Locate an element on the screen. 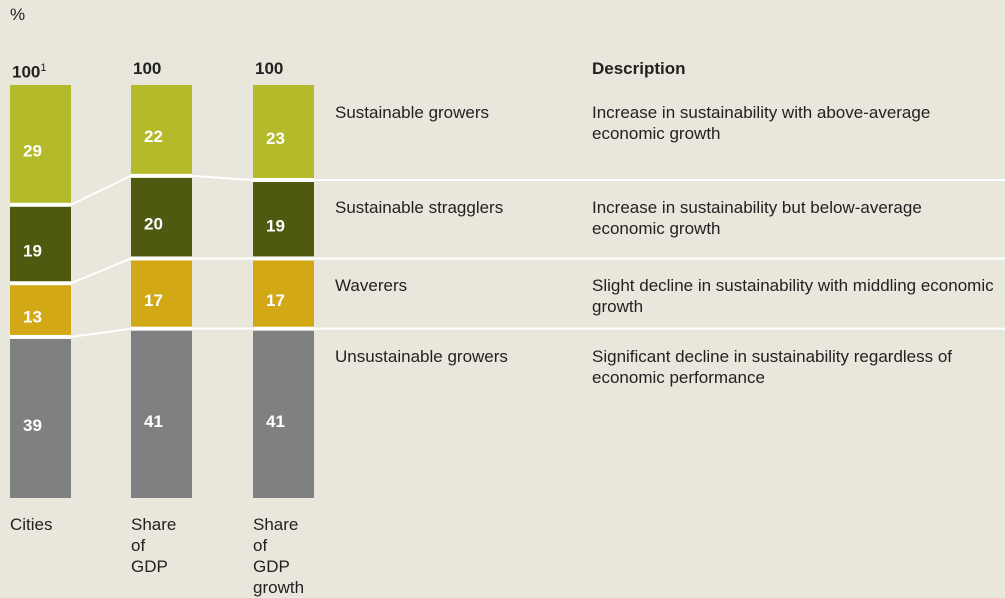 Image resolution: width=1005 pixels, height=598 pixels. legend-name: Sustainable growers is located at coordinates (412, 112).